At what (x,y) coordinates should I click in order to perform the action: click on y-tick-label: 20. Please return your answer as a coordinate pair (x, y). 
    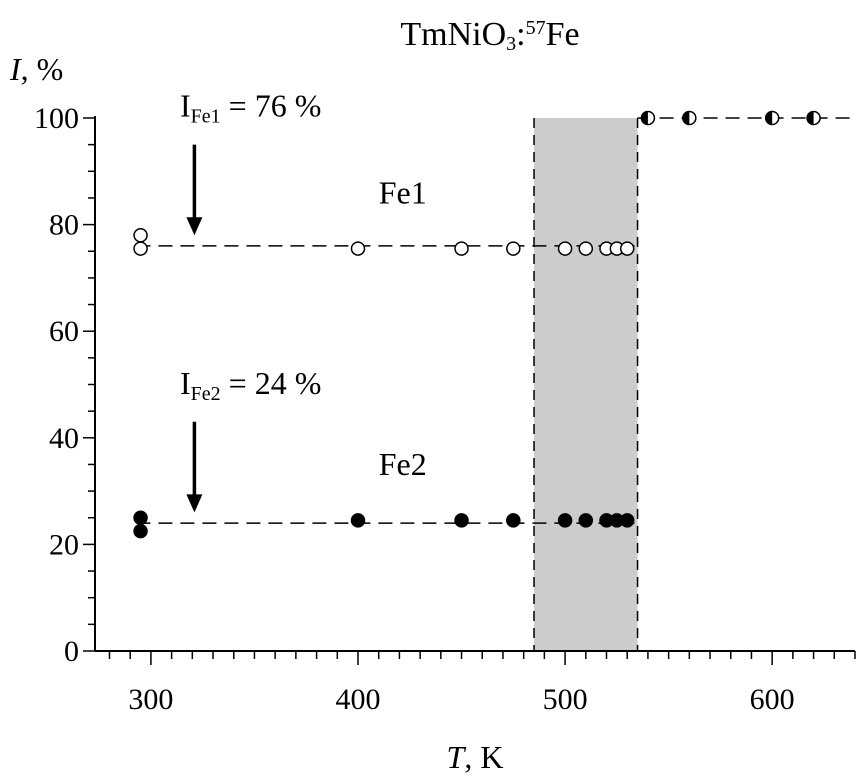
    Looking at the image, I should click on (64, 544).